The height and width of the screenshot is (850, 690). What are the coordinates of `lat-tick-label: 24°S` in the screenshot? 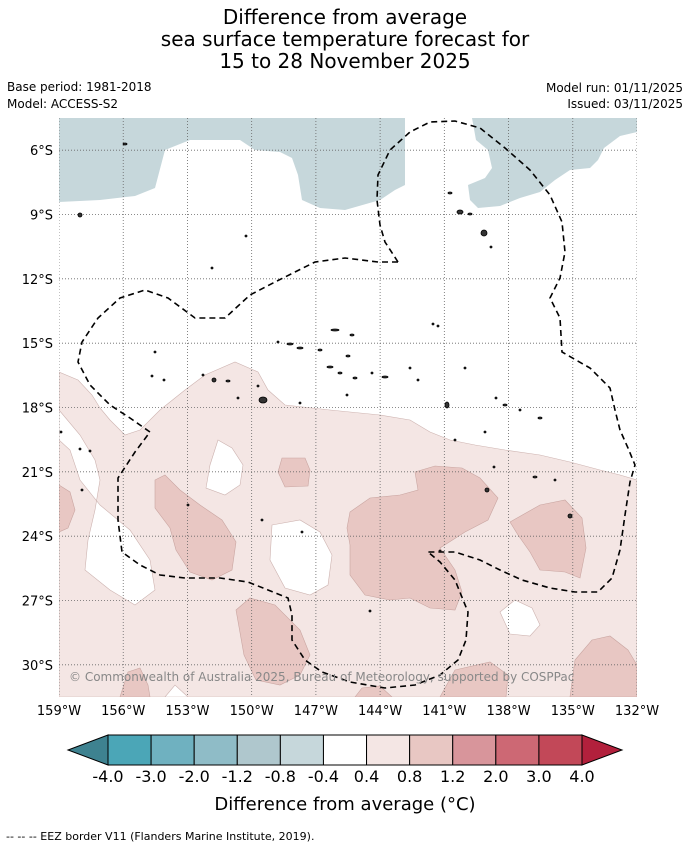 It's located at (37, 537).